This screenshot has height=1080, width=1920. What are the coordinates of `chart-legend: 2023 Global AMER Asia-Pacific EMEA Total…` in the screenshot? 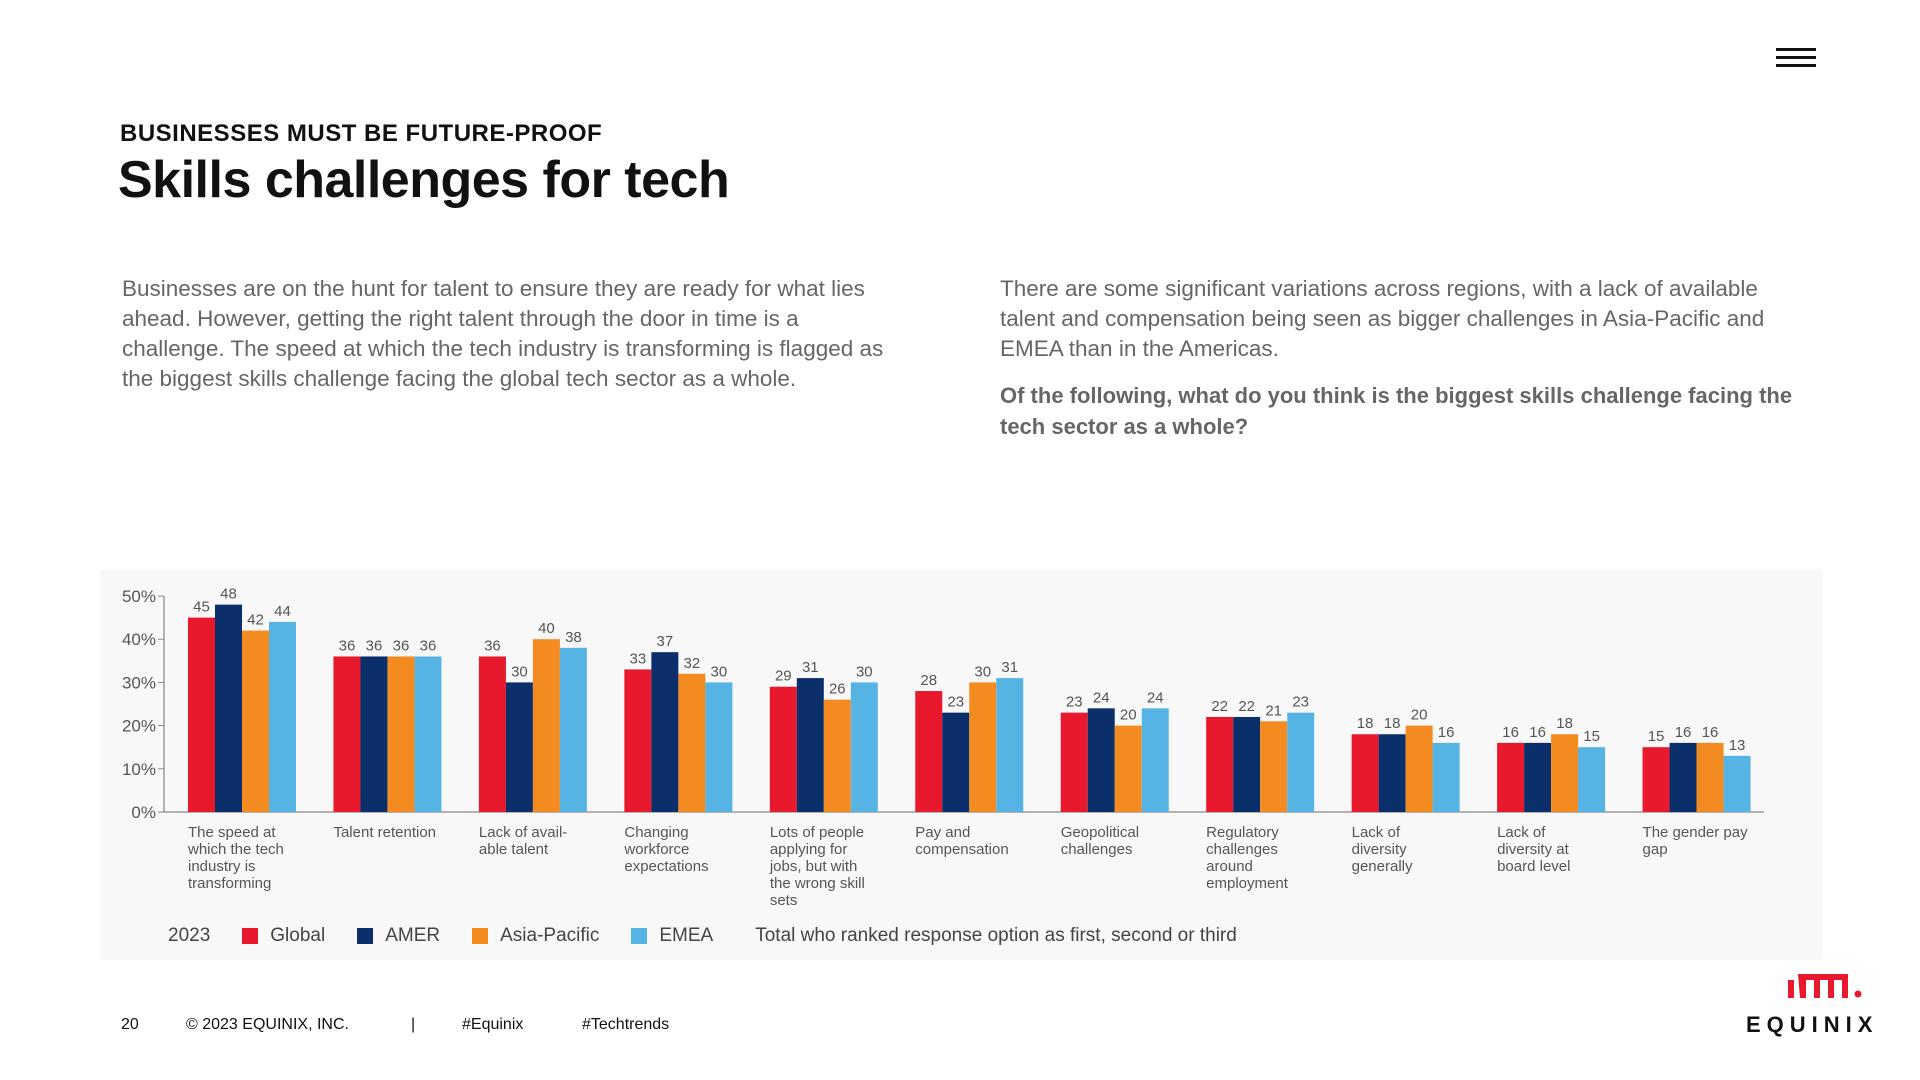 It's located at (702, 936).